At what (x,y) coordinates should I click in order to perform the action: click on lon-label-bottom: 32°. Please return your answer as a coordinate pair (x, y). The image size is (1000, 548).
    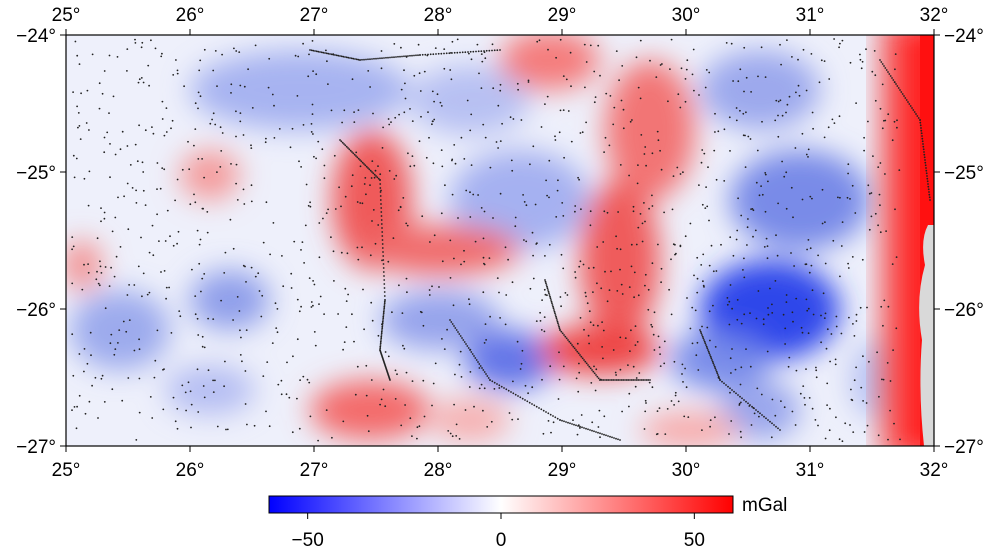
    Looking at the image, I should click on (934, 470).